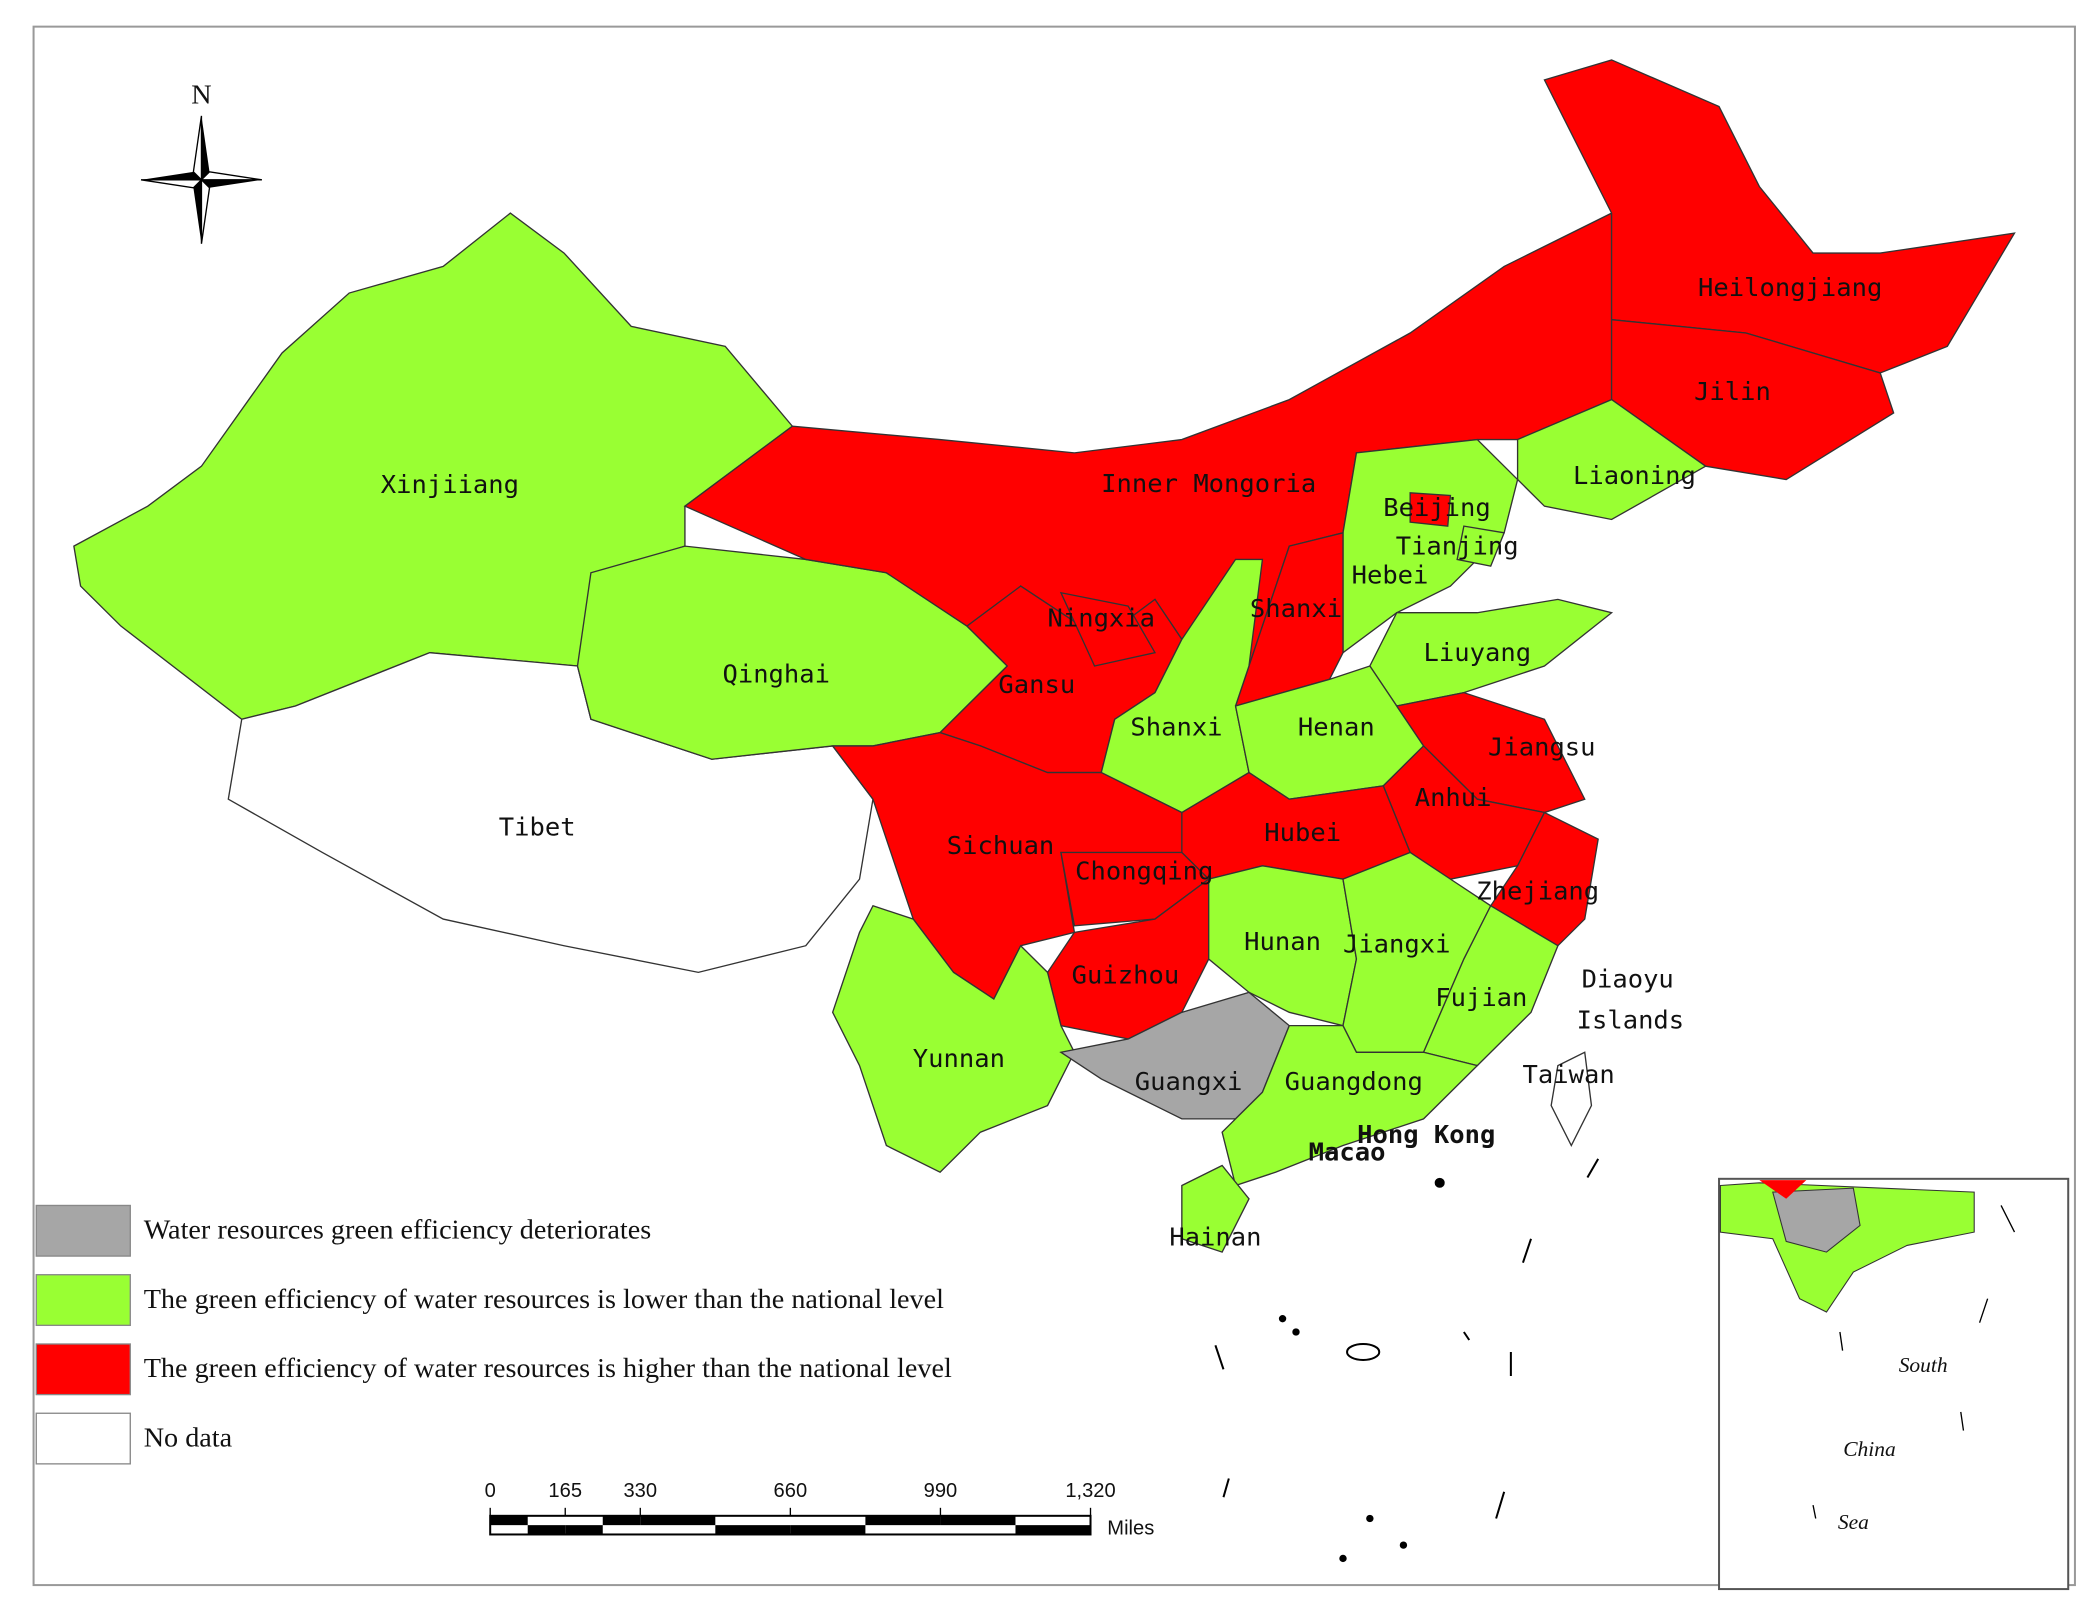  What do you see at coordinates (201, 162) in the screenshot?
I see `compass: N` at bounding box center [201, 162].